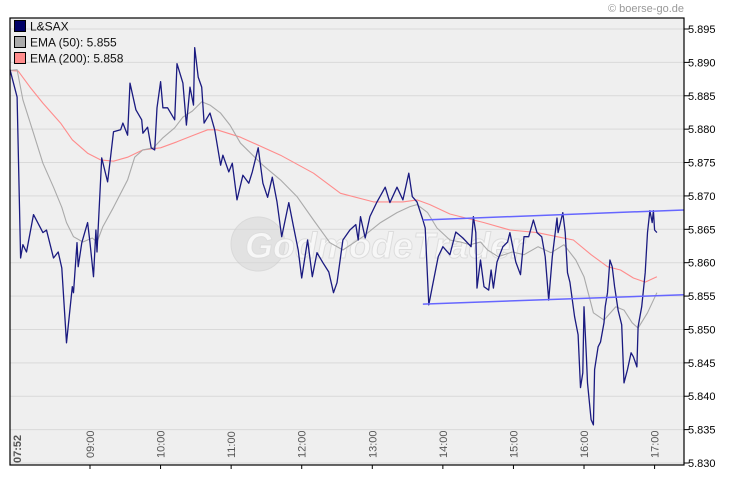  What do you see at coordinates (646, 9) in the screenshot?
I see `credit-text: © boerse-go.de` at bounding box center [646, 9].